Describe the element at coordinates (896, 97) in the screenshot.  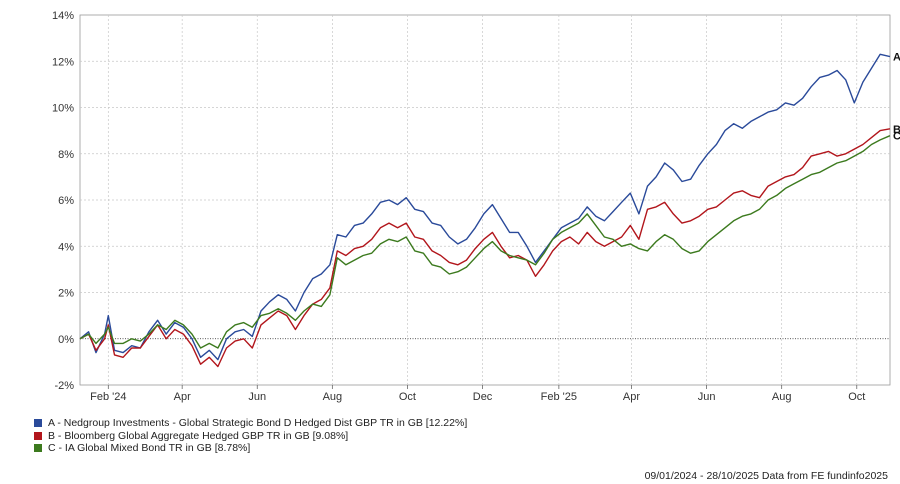
I see `series-end-labels: A BC` at that location.